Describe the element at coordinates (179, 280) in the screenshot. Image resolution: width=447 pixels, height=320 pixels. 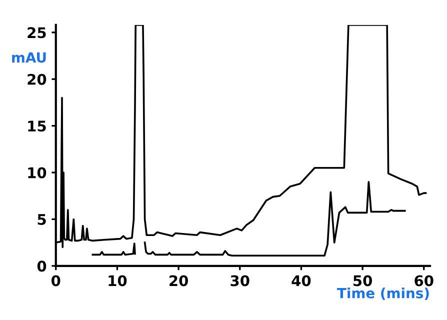
I see `x-tick-label: 20` at that location.